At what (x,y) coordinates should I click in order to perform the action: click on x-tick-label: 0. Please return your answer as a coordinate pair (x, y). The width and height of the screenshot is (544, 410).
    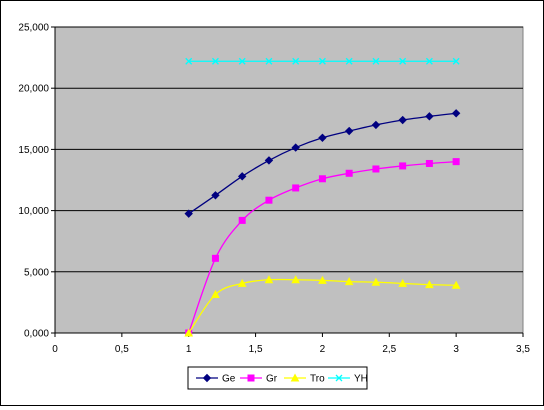
    Looking at the image, I should click on (55, 349).